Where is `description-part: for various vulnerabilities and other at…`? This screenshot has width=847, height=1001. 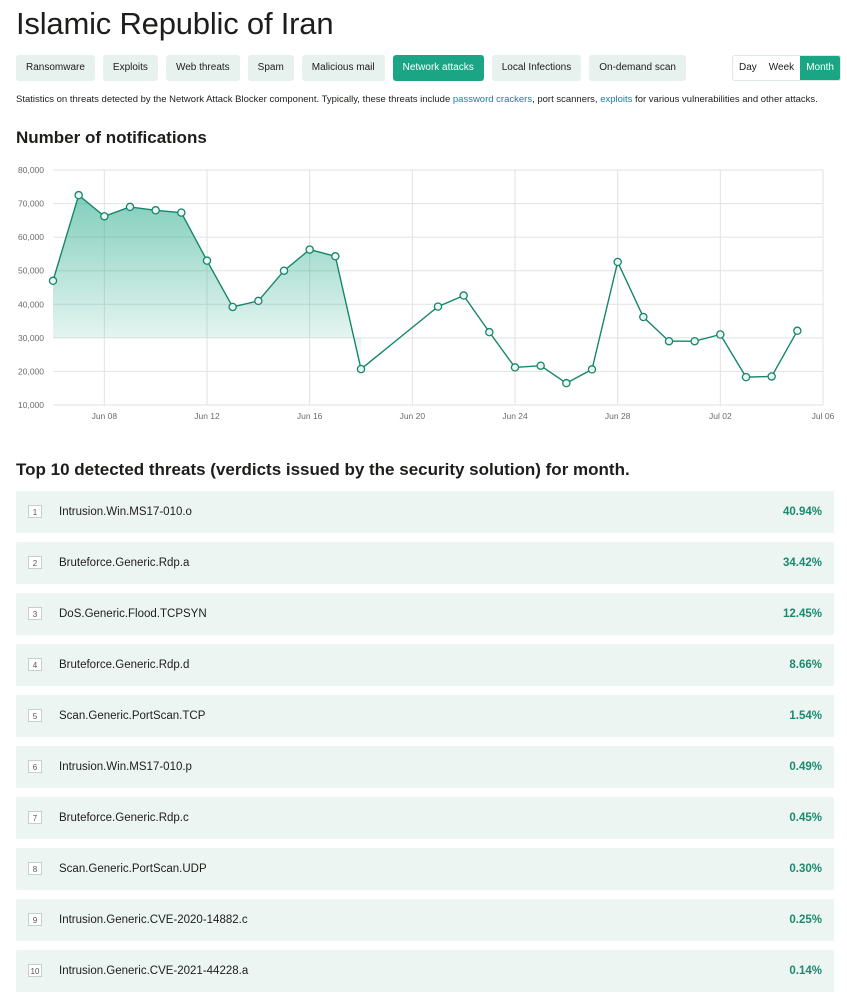
description-part: for various vulnerabilities and other at… is located at coordinates (725, 99).